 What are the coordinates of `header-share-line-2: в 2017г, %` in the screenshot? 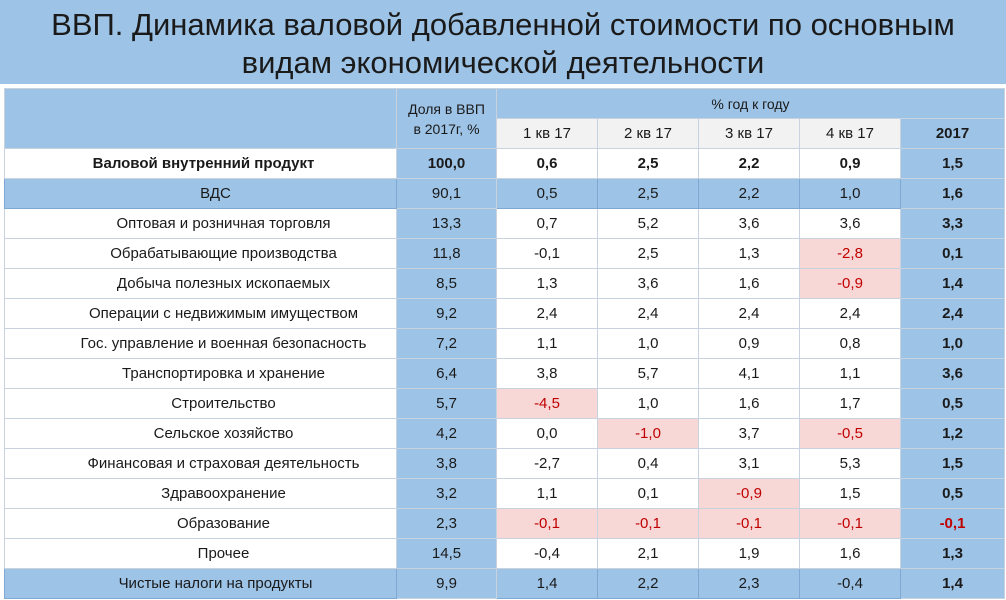 It's located at (446, 128).